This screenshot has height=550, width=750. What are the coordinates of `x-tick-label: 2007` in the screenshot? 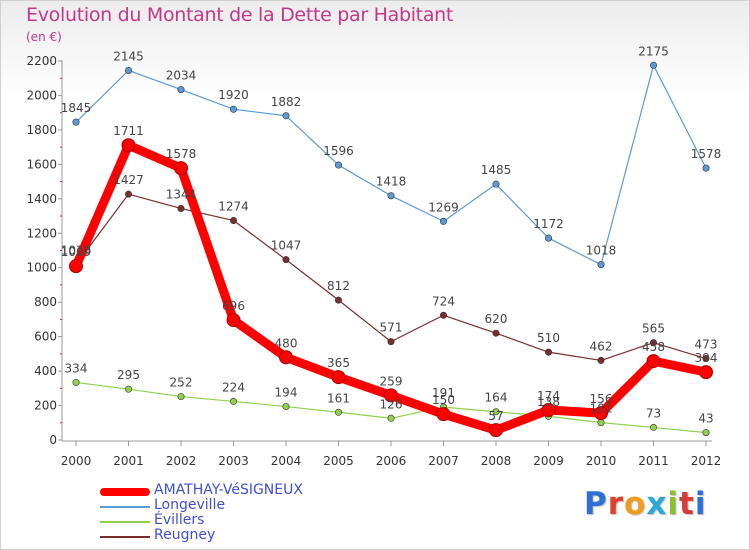 It's located at (443, 461).